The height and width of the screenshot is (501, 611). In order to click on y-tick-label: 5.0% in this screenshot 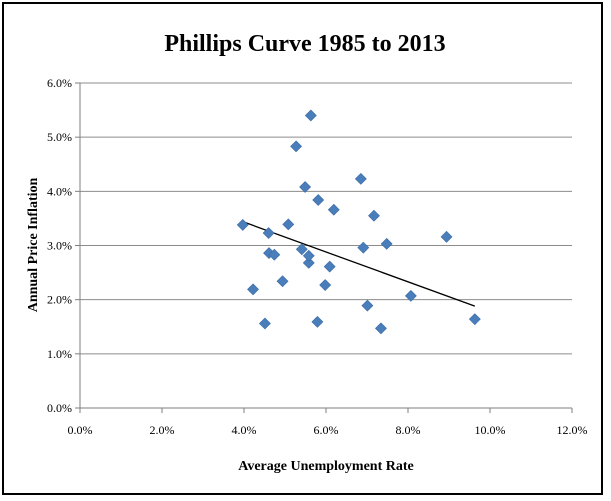, I will do `click(59, 137)`.